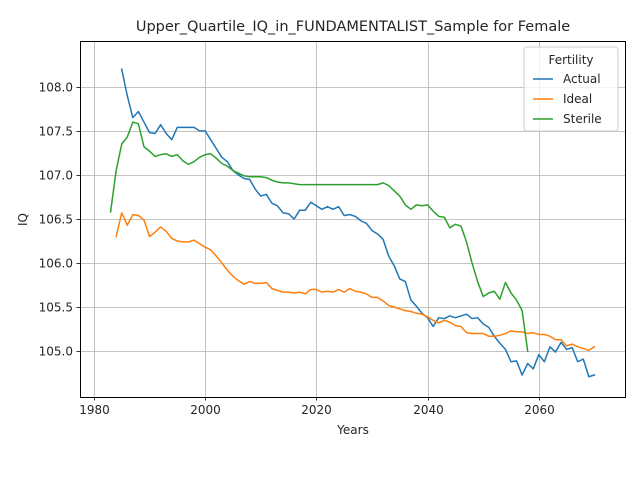 Image resolution: width=640 pixels, height=480 pixels. Describe the element at coordinates (56, 352) in the screenshot. I see `y-tick-label: 105.0` at that location.